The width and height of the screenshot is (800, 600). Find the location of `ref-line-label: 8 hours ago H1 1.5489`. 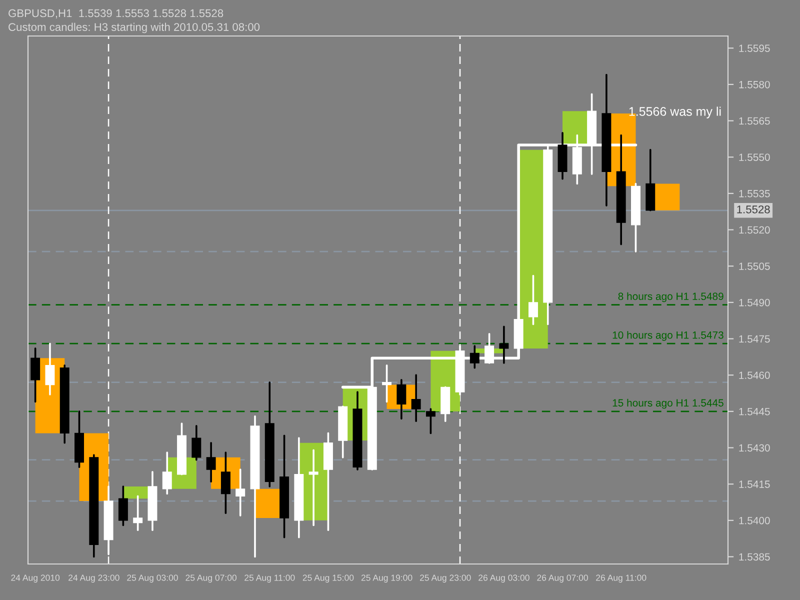

ref-line-label: 8 hours ago H1 1.5489 is located at coordinates (671, 297).